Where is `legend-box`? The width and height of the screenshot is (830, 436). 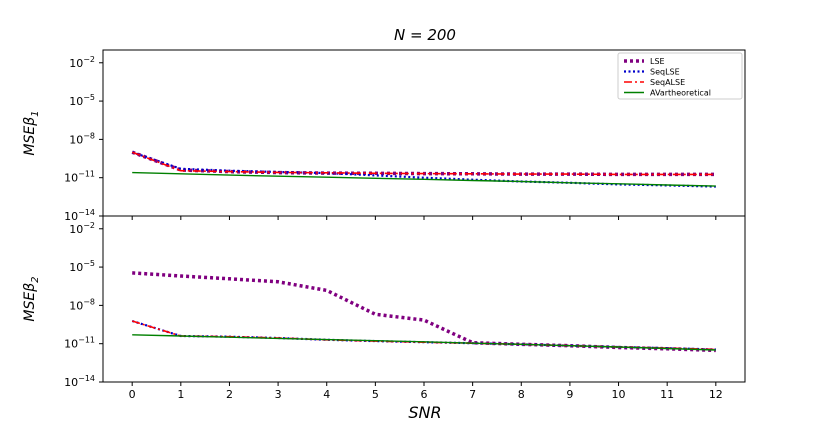 legend-box is located at coordinates (680, 76).